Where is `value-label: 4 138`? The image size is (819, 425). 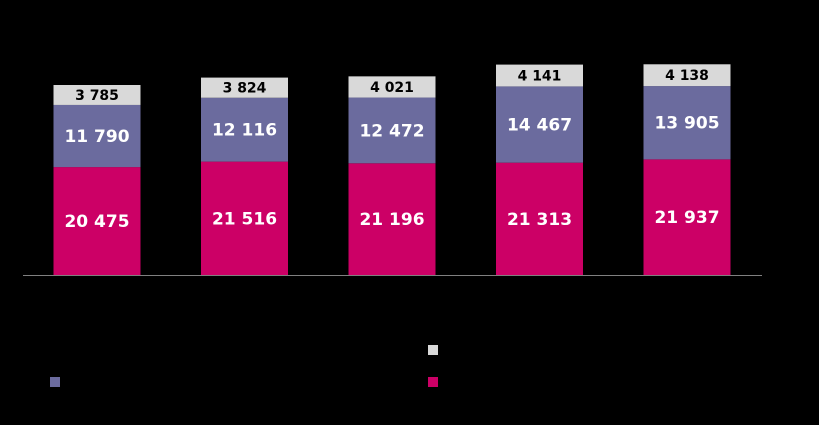 value-label: 4 138 is located at coordinates (687, 76).